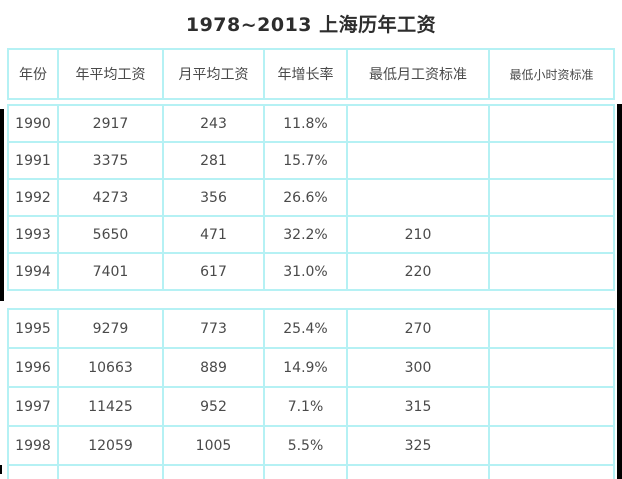  I want to click on table-cell: 26.6%, so click(305, 197).